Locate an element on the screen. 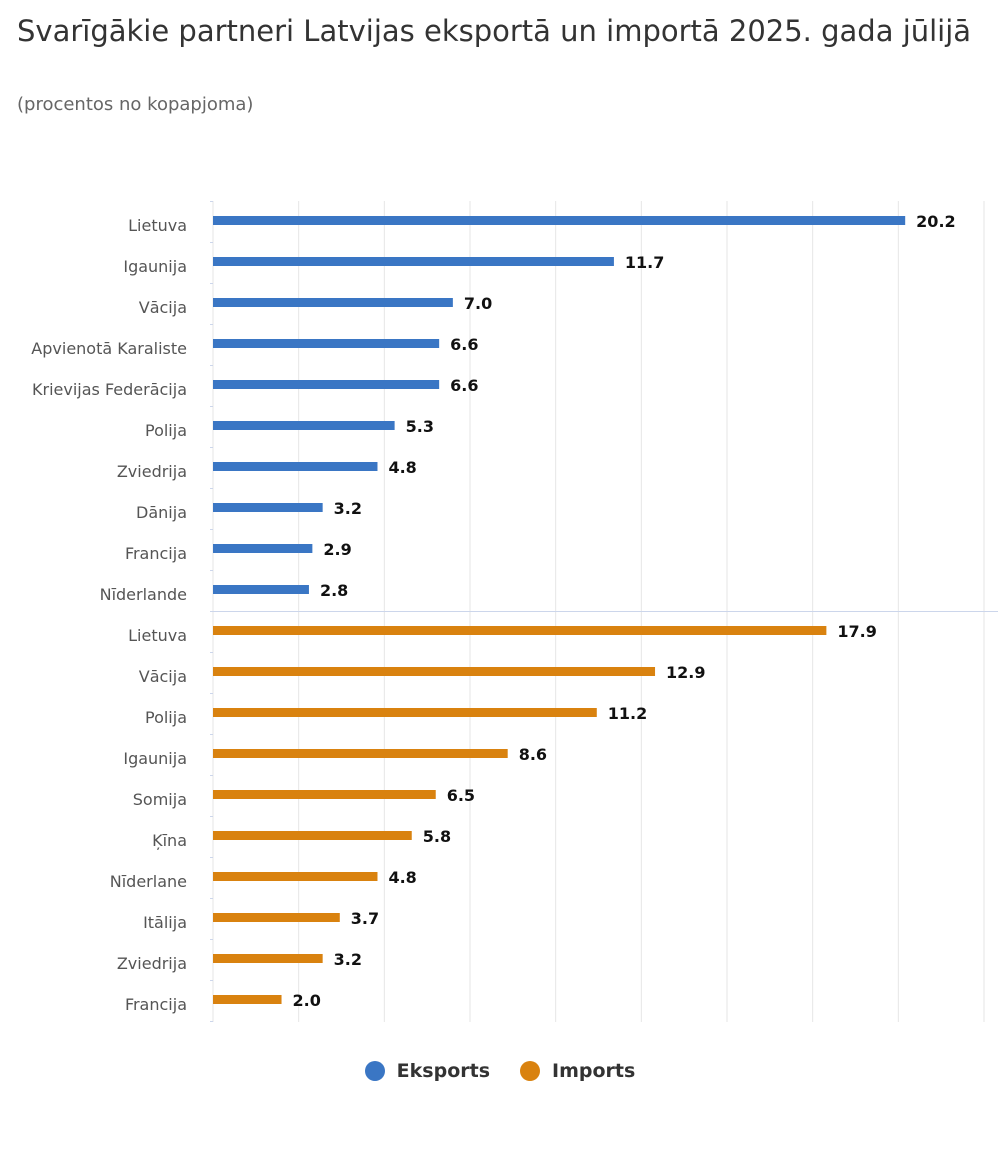 The image size is (1000, 1167). legend-marker-imports is located at coordinates (530, 1071).